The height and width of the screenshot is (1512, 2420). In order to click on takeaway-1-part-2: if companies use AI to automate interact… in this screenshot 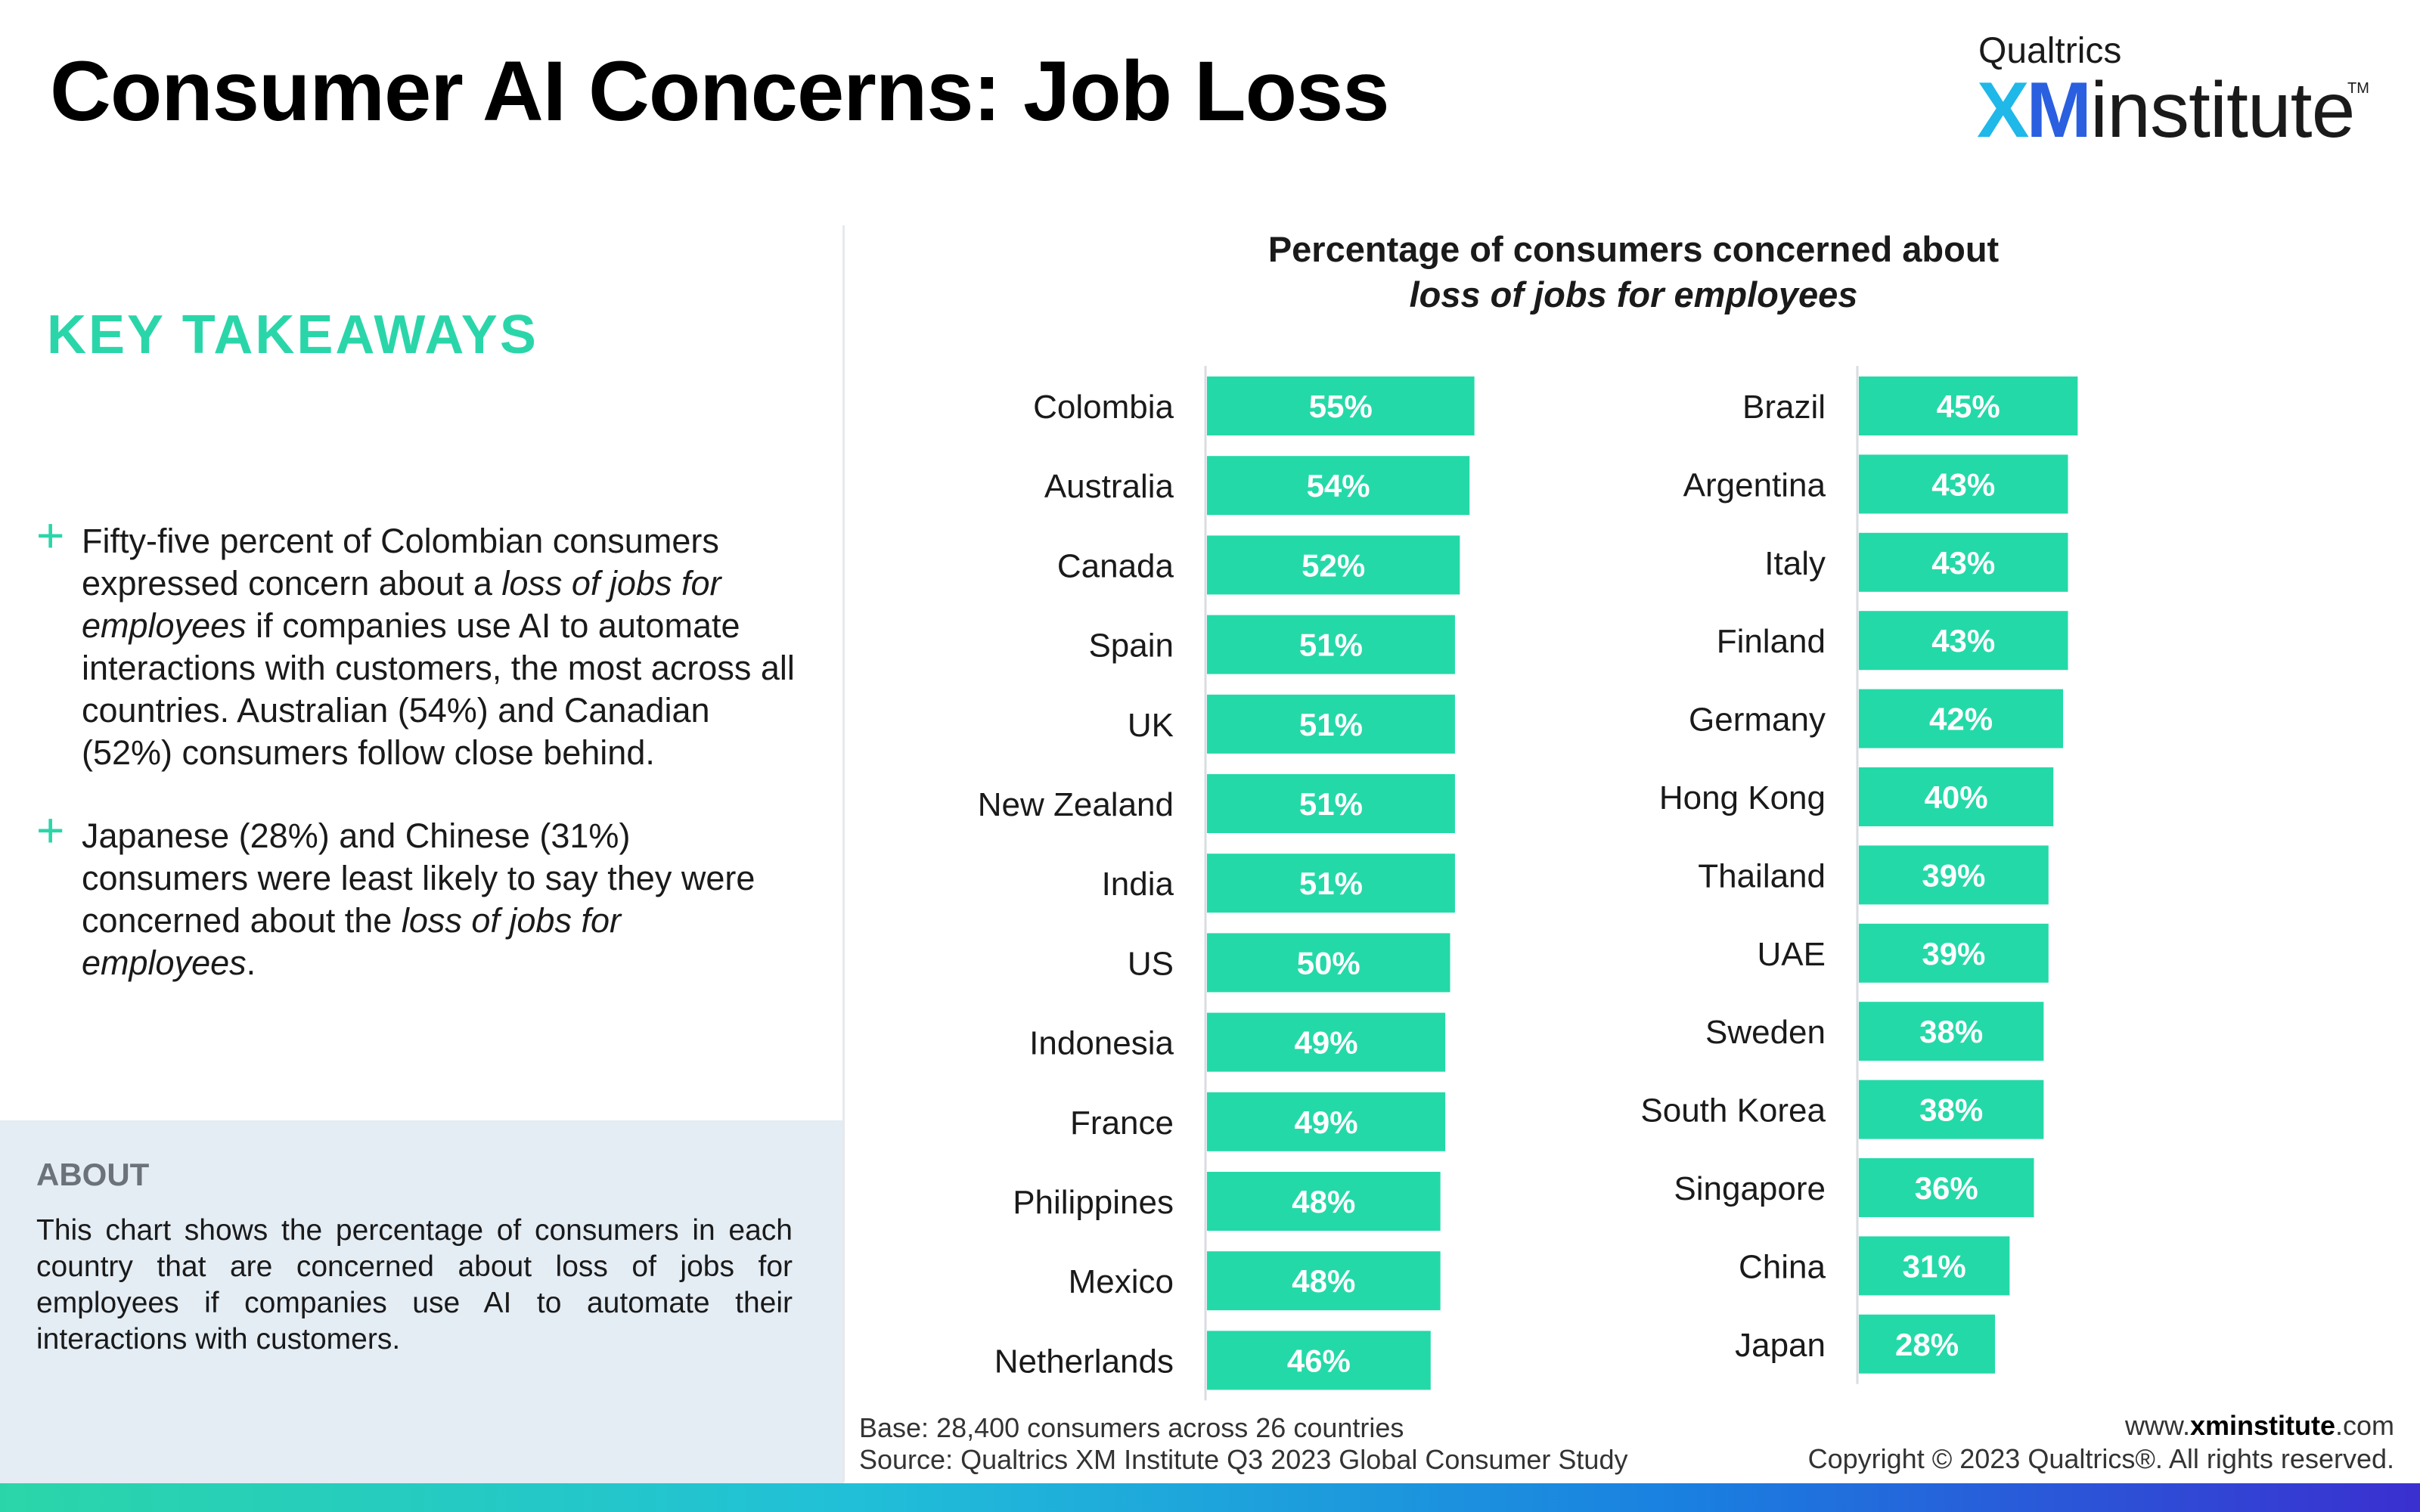, I will do `click(438, 689)`.